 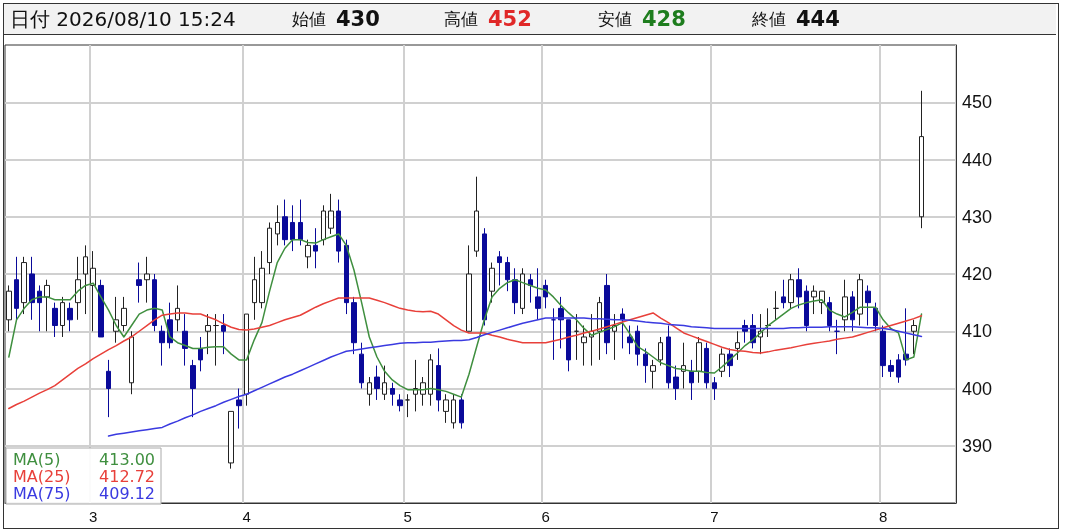 What do you see at coordinates (977, 216) in the screenshot?
I see `y-tick-label: 430` at bounding box center [977, 216].